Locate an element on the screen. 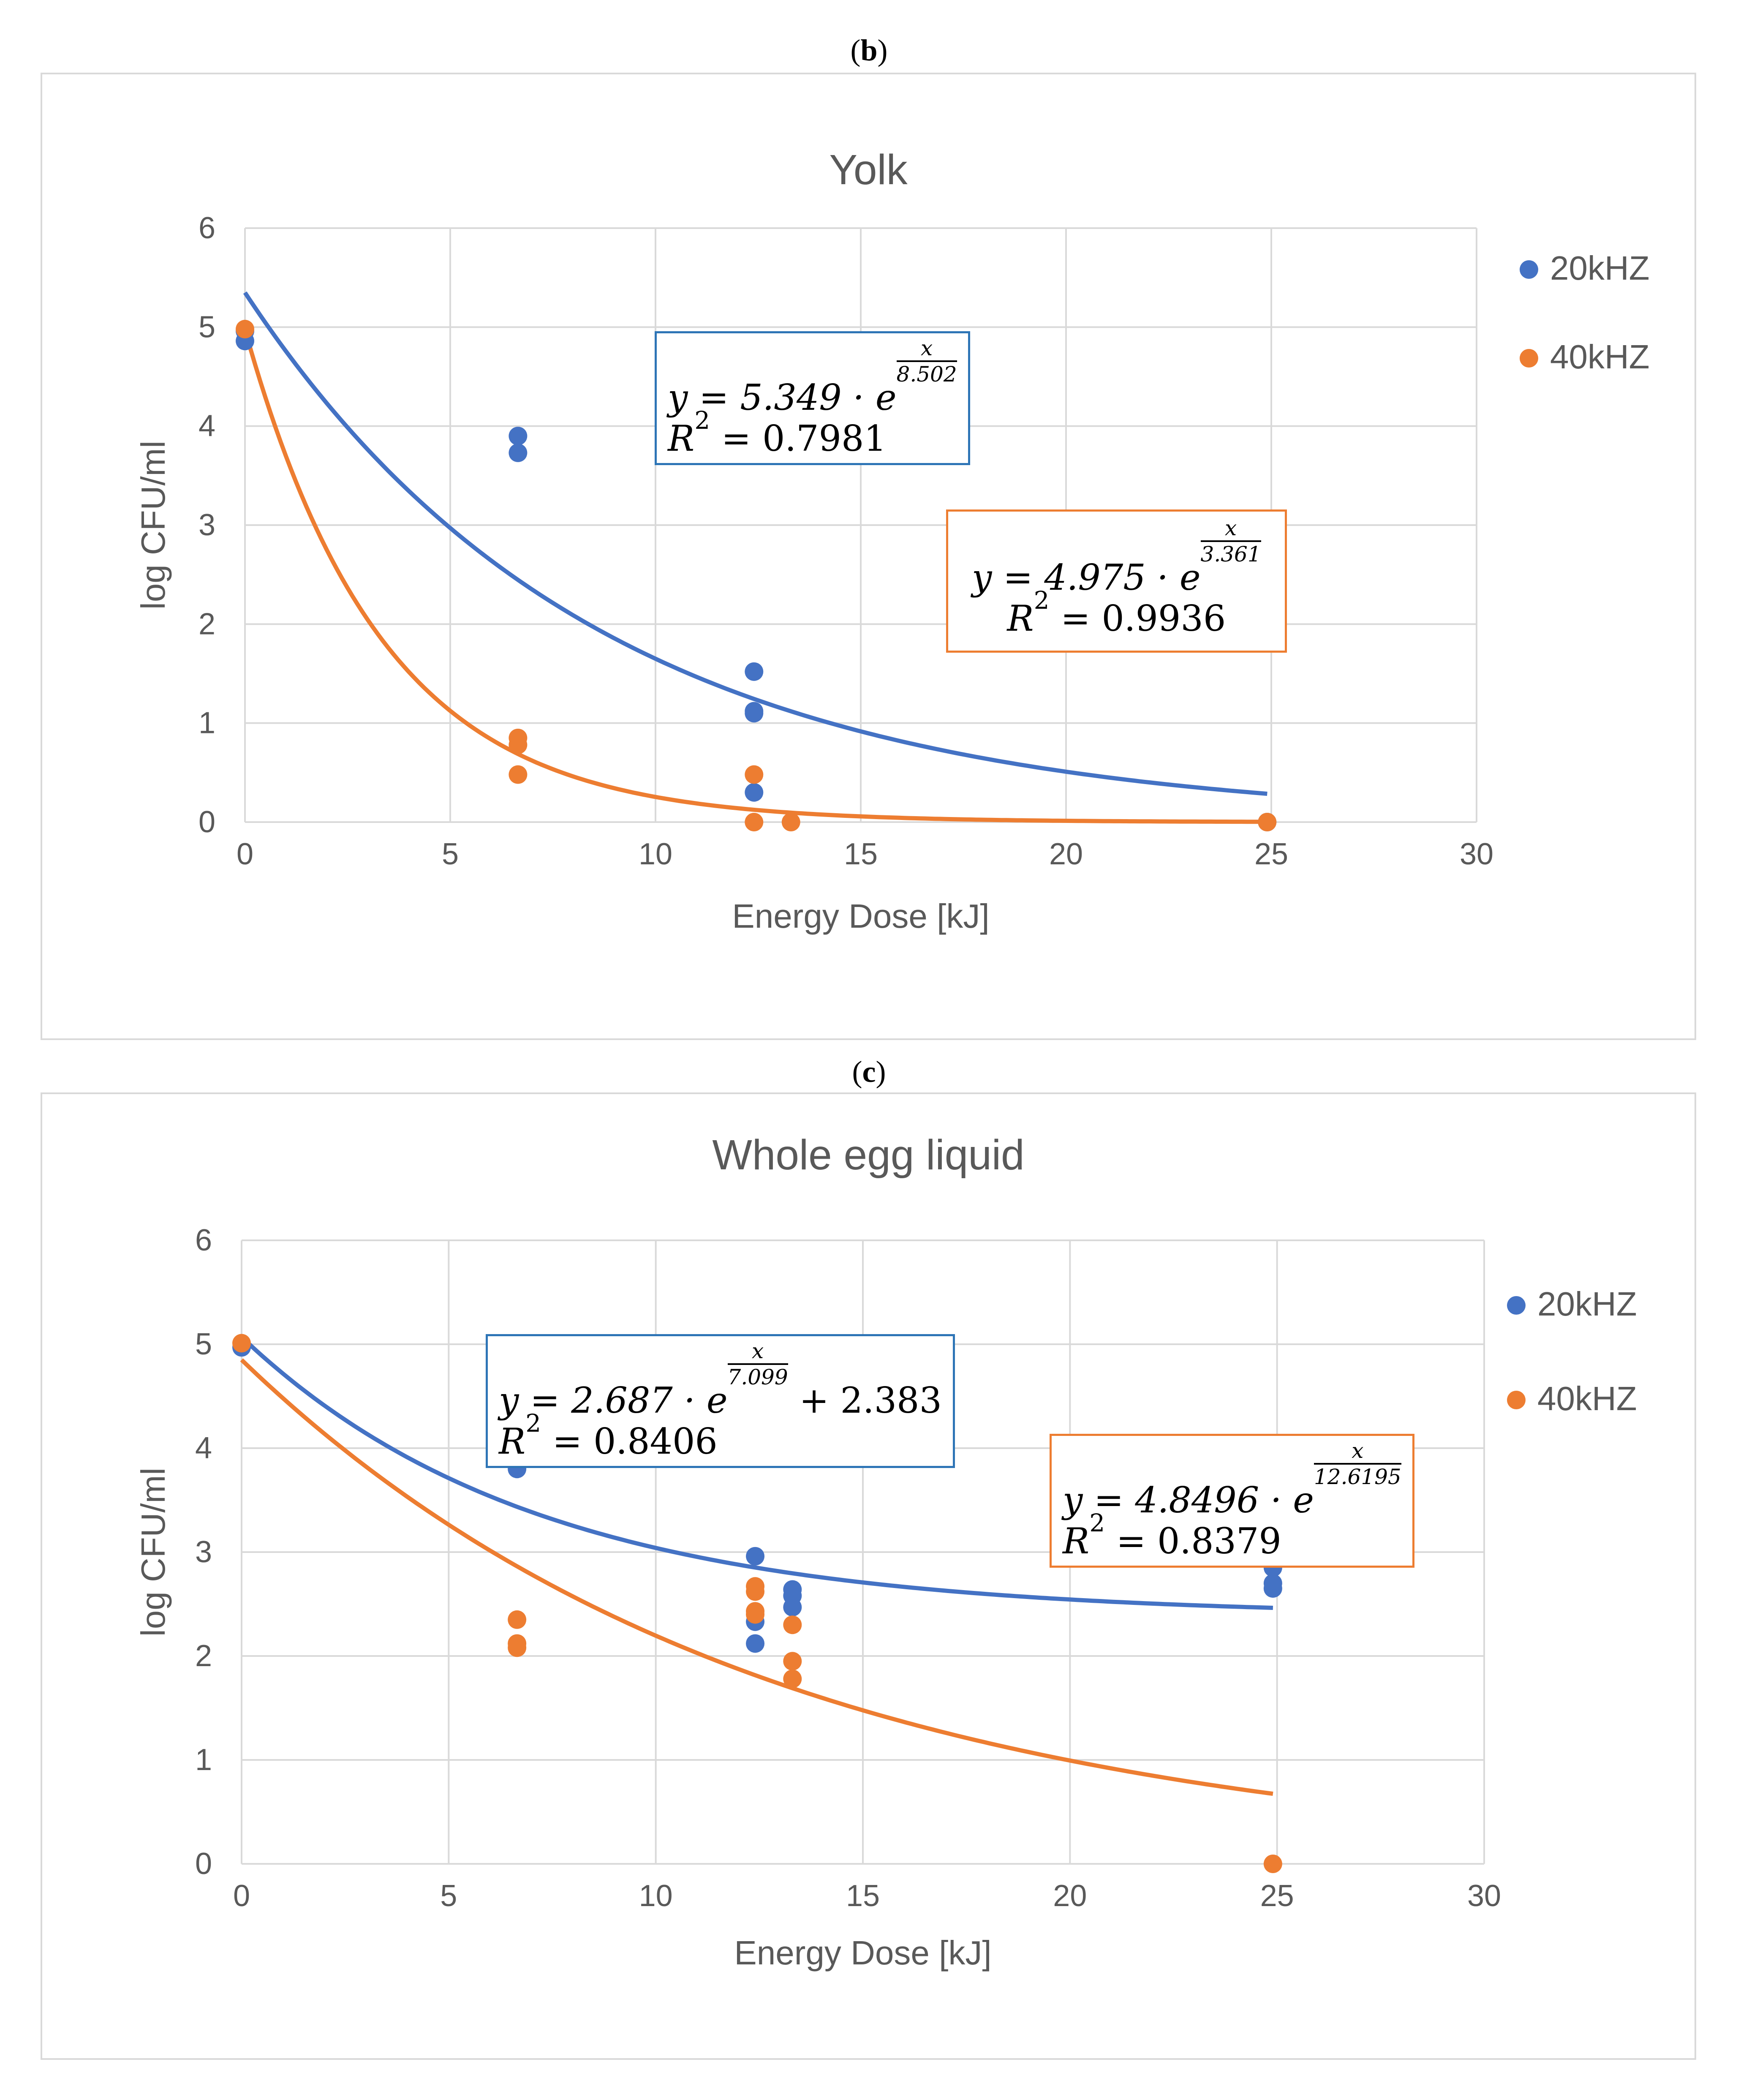 Image resolution: width=1738 pixels, height=2100 pixels. chart-title: Whole egg liquid is located at coordinates (868, 1155).